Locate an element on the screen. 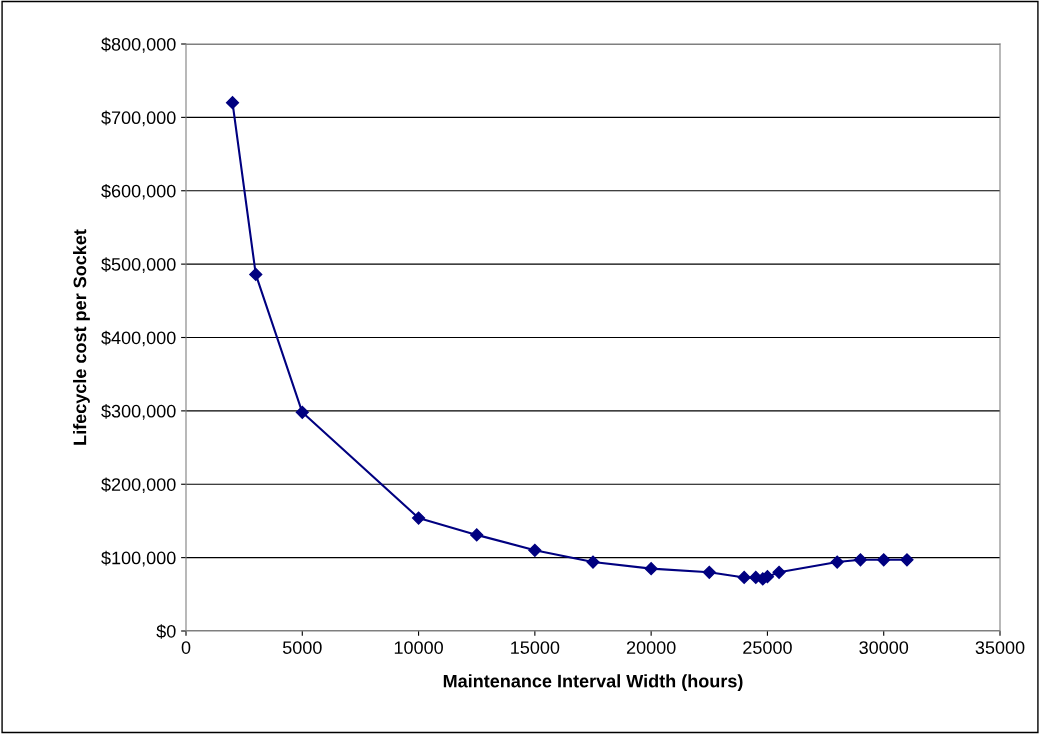  y-tick-label: $0 is located at coordinates (166, 631).